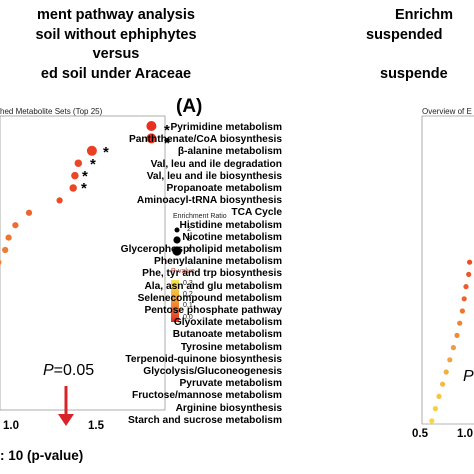  Describe the element at coordinates (447, 111) in the screenshot. I see `right-chart-subtitle: Overview of E` at that location.